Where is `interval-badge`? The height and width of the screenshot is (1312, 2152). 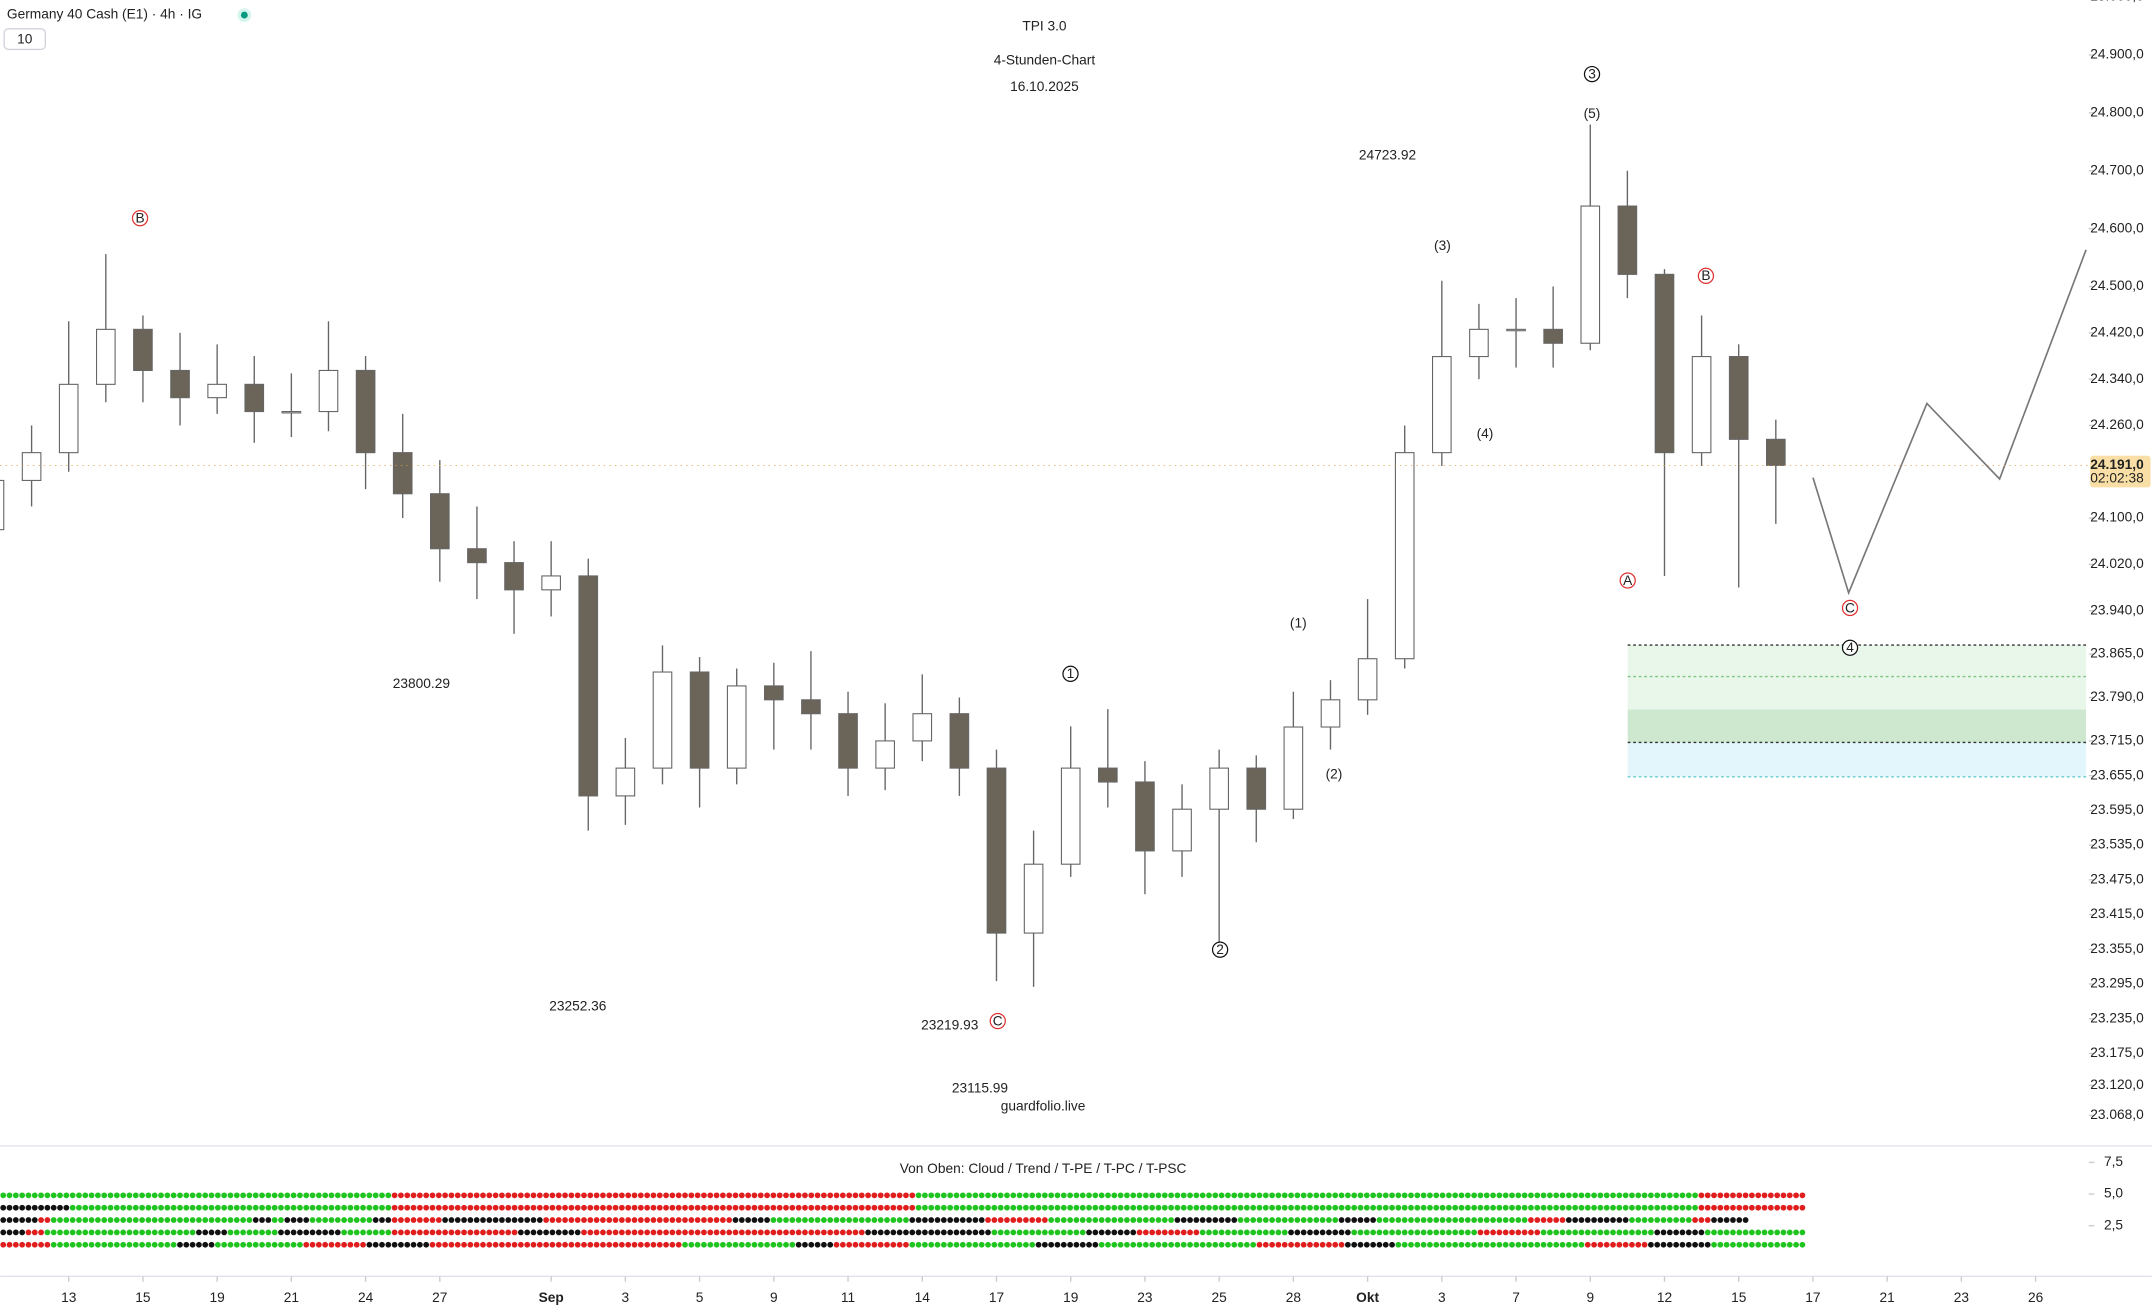
interval-badge is located at coordinates (25, 39).